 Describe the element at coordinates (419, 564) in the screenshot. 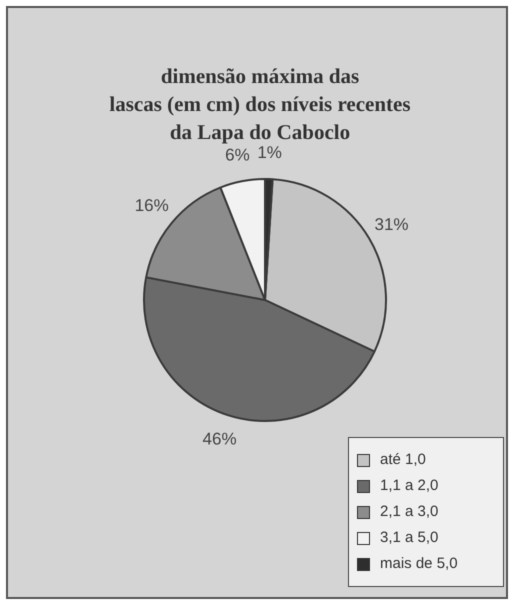

I see `legend-label: mais de 5,0` at that location.